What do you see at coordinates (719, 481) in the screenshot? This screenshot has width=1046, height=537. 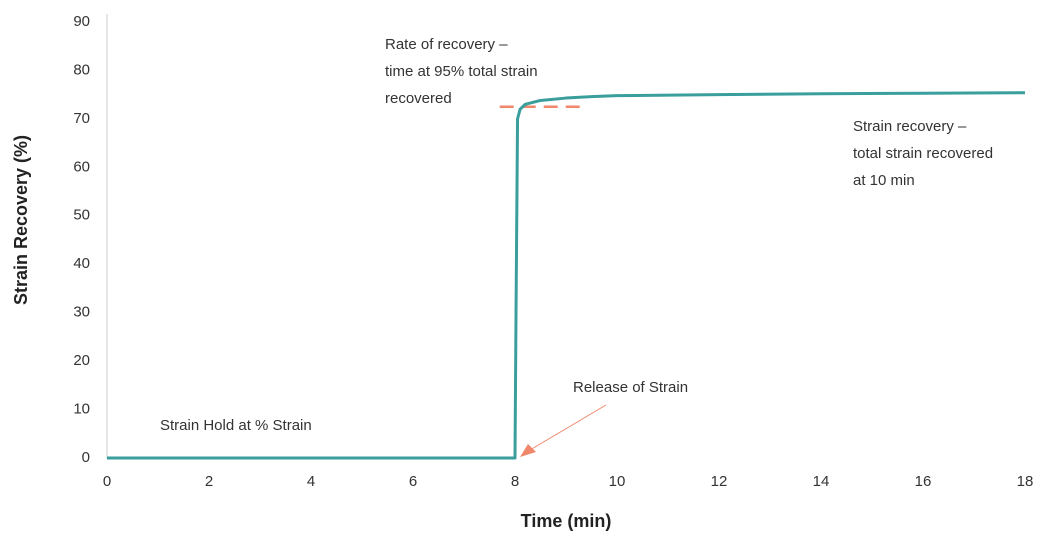 I see `x-tick-label: 12` at bounding box center [719, 481].